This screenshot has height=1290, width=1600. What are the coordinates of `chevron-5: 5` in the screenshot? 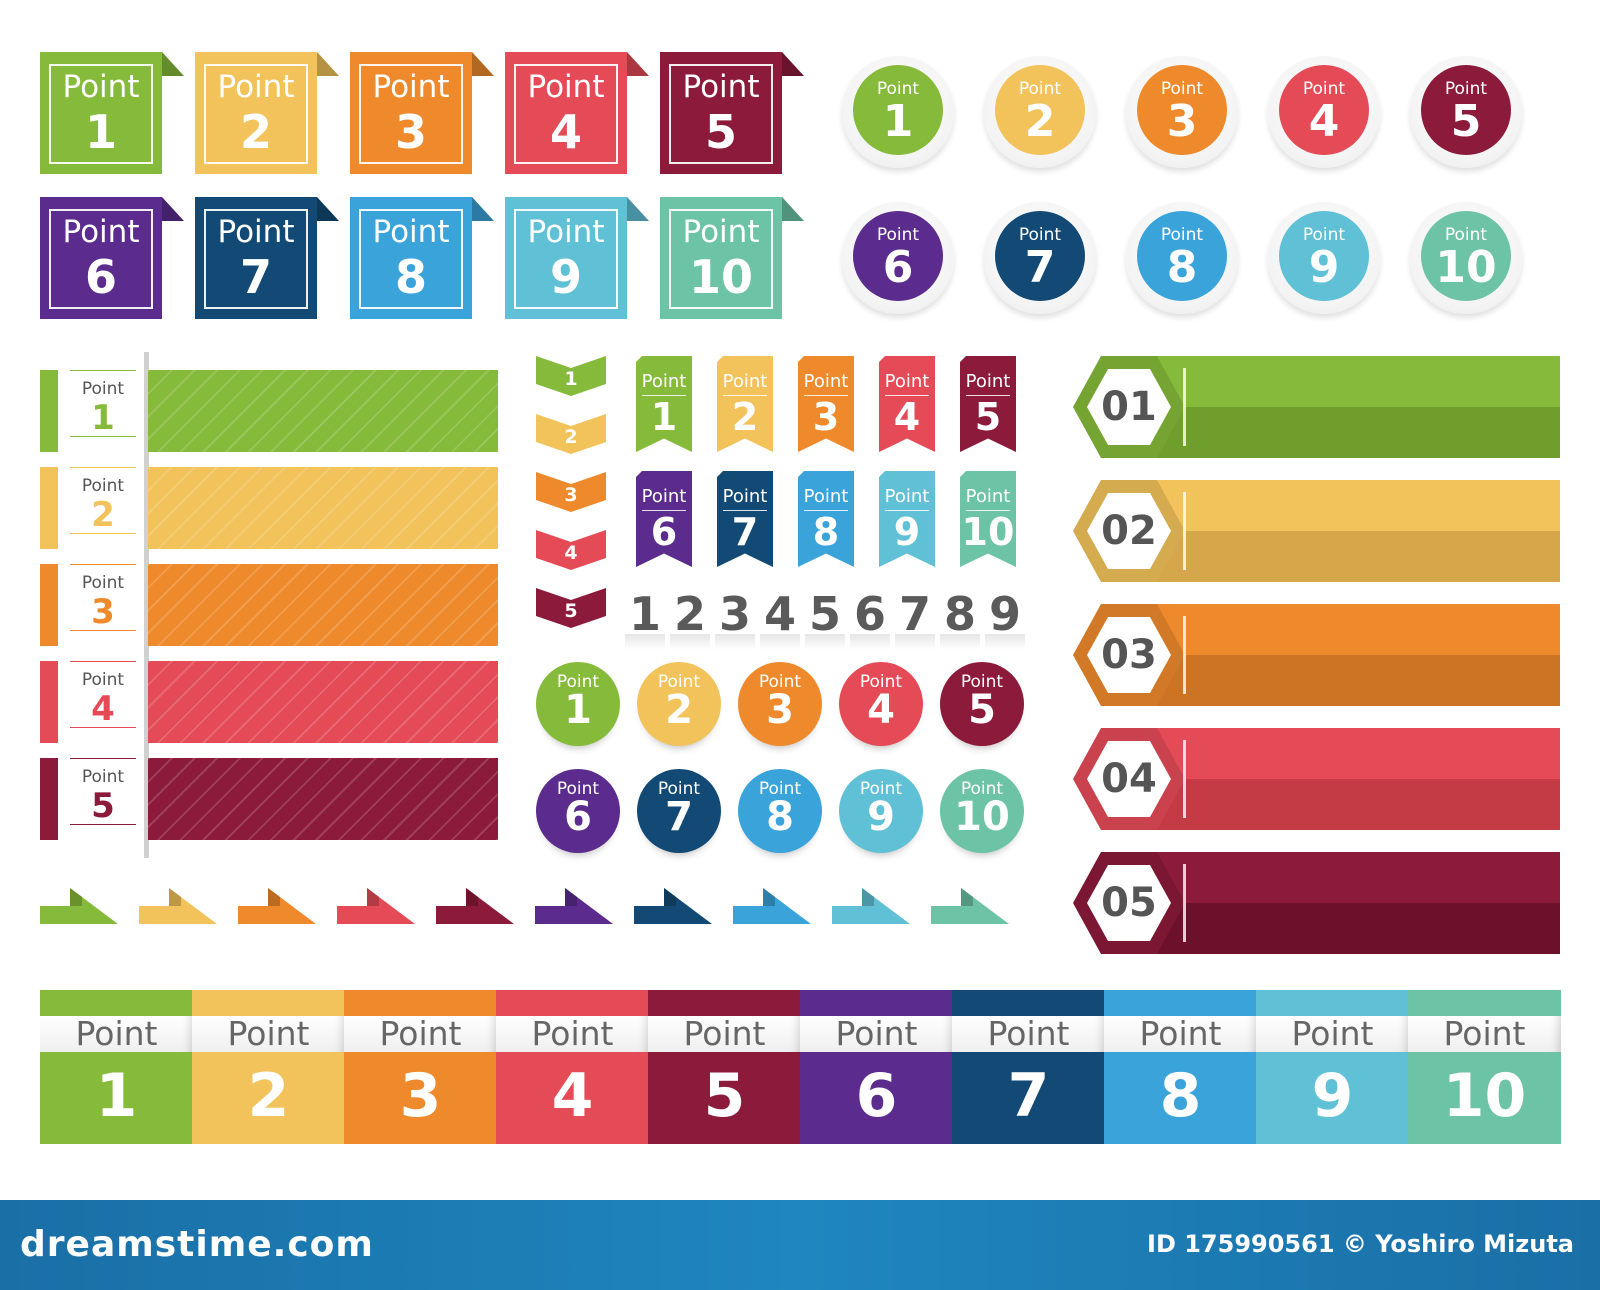 It's located at (571, 608).